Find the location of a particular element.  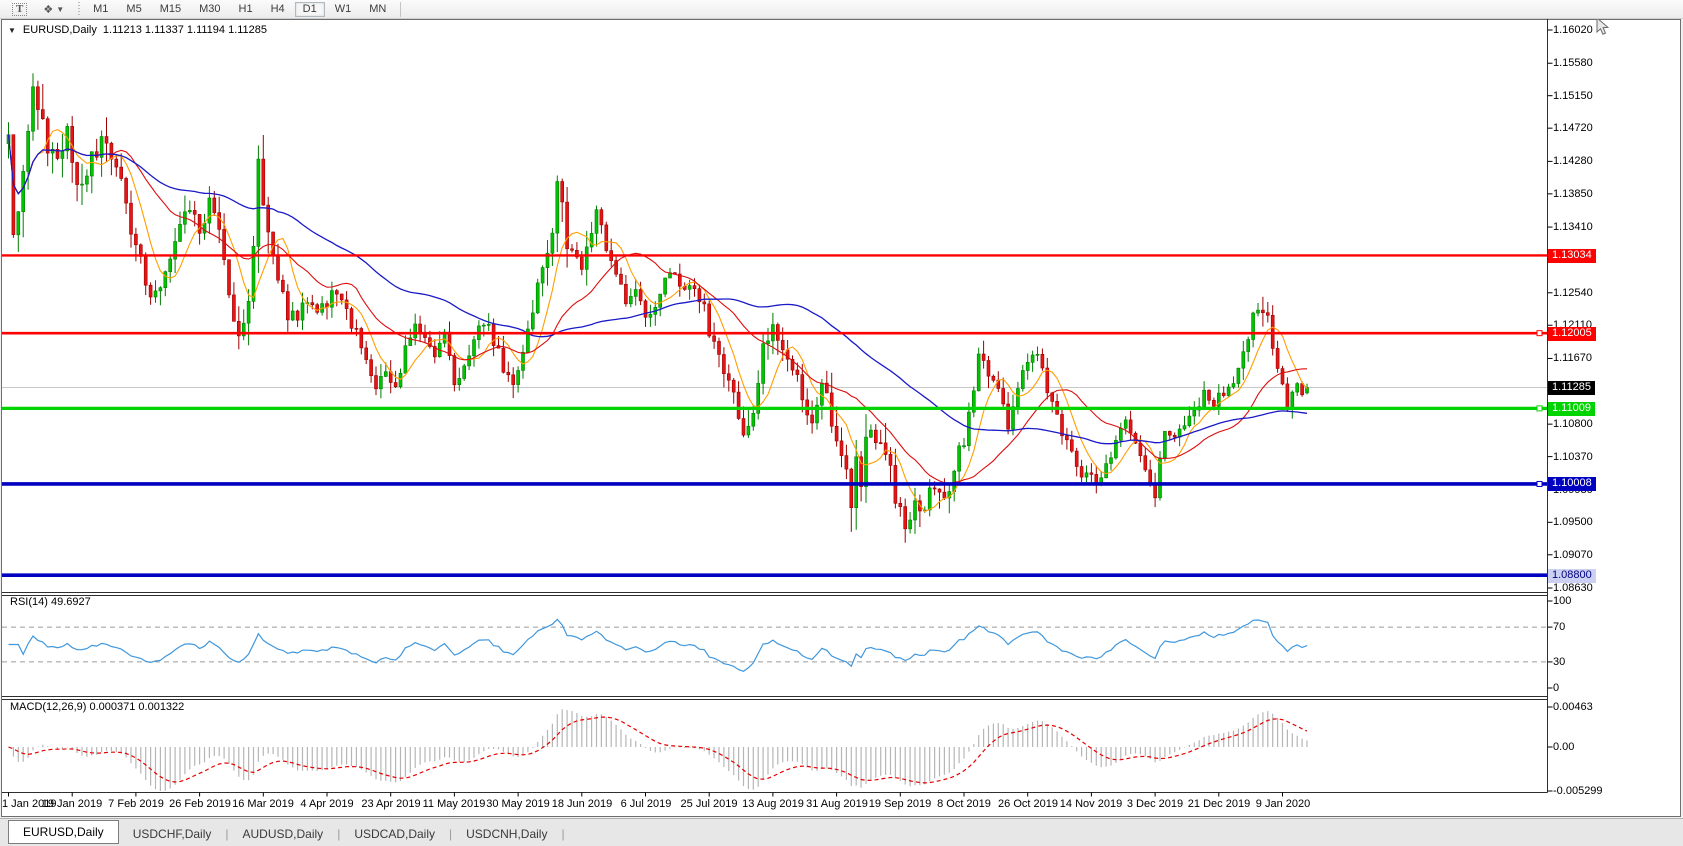

date-tick-label: 26 Feb 2019 is located at coordinates (200, 804).